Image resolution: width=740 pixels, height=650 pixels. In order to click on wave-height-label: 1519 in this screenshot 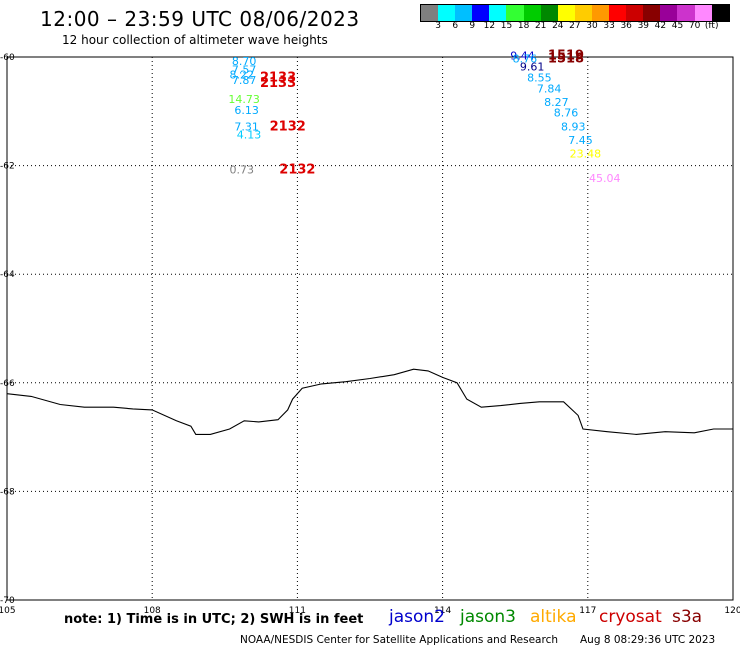, I will do `click(566, 56)`.